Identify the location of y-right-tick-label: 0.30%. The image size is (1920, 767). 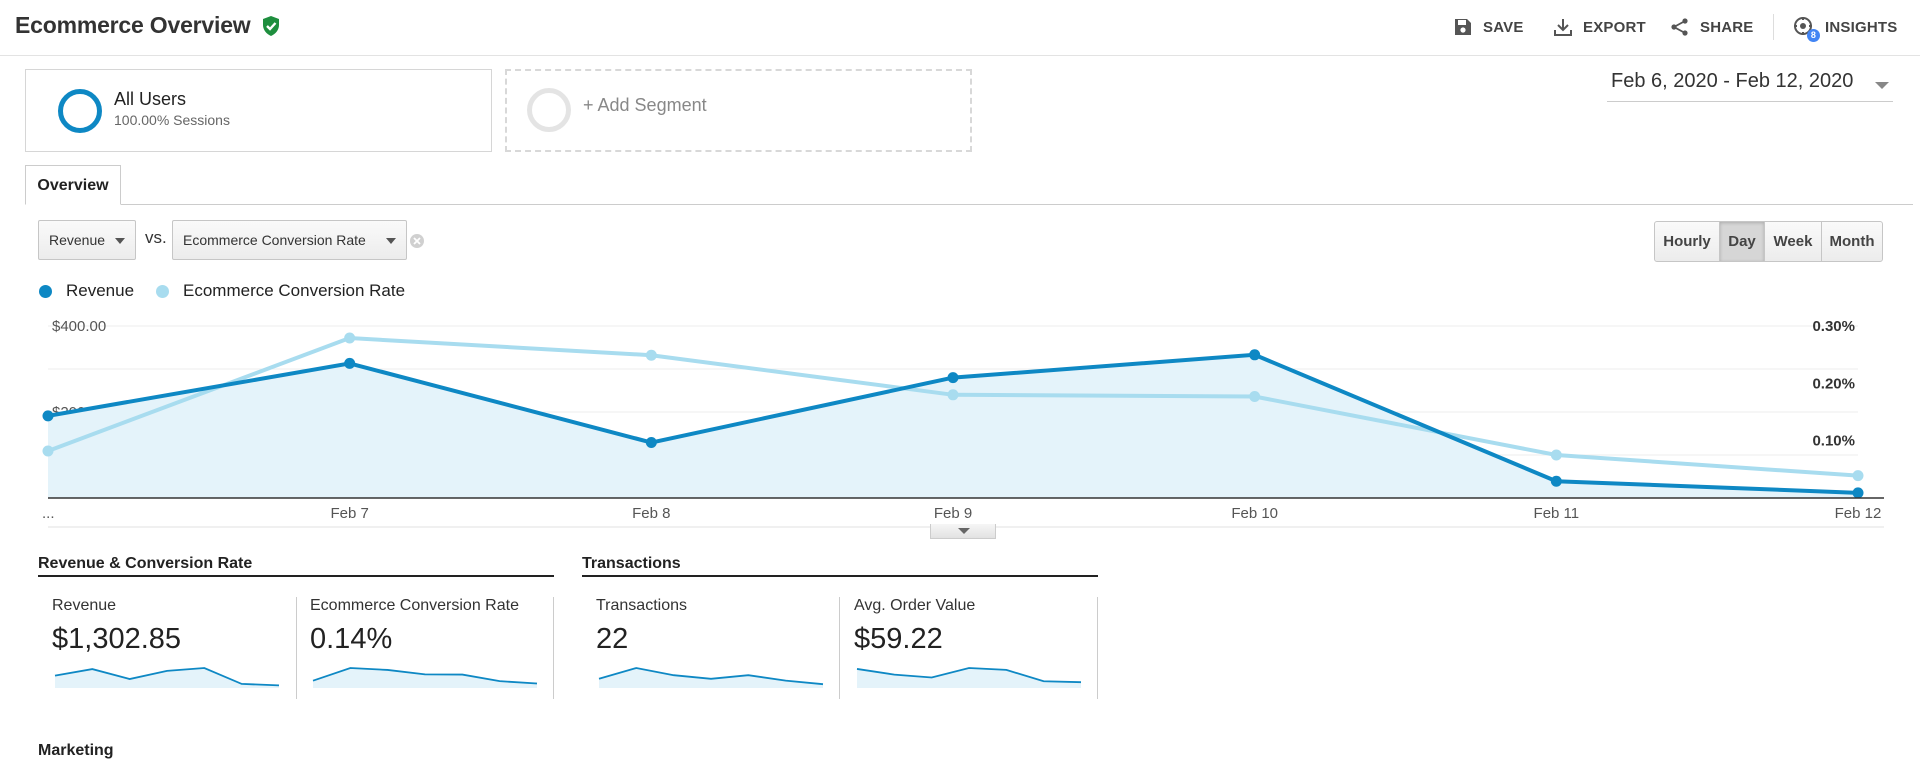
(1833, 326).